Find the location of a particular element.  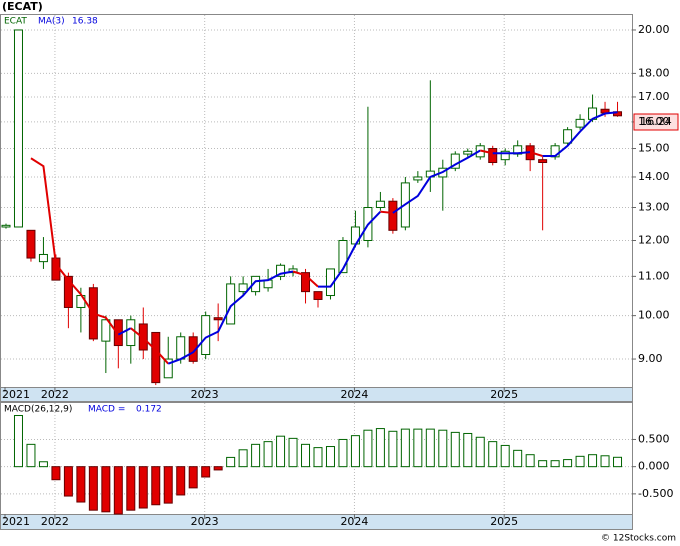

y-tick-label: 16.00 is located at coordinates (654, 121).